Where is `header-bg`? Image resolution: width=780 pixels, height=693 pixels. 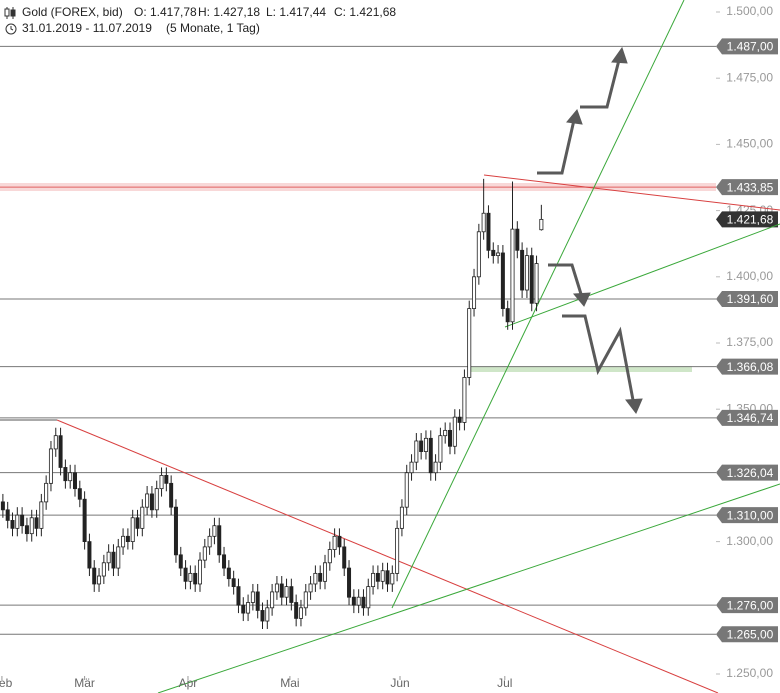
header-bg is located at coordinates (210, 20).